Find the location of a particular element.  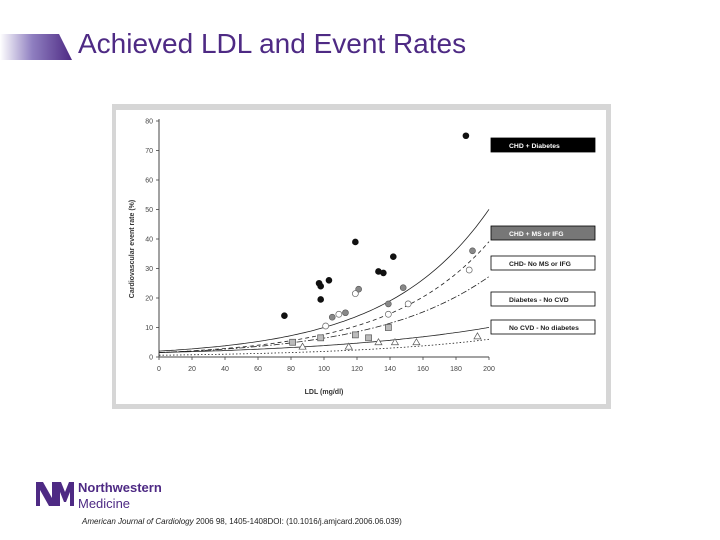

series-label-text: CHD- No MS or IFG is located at coordinates (540, 264).